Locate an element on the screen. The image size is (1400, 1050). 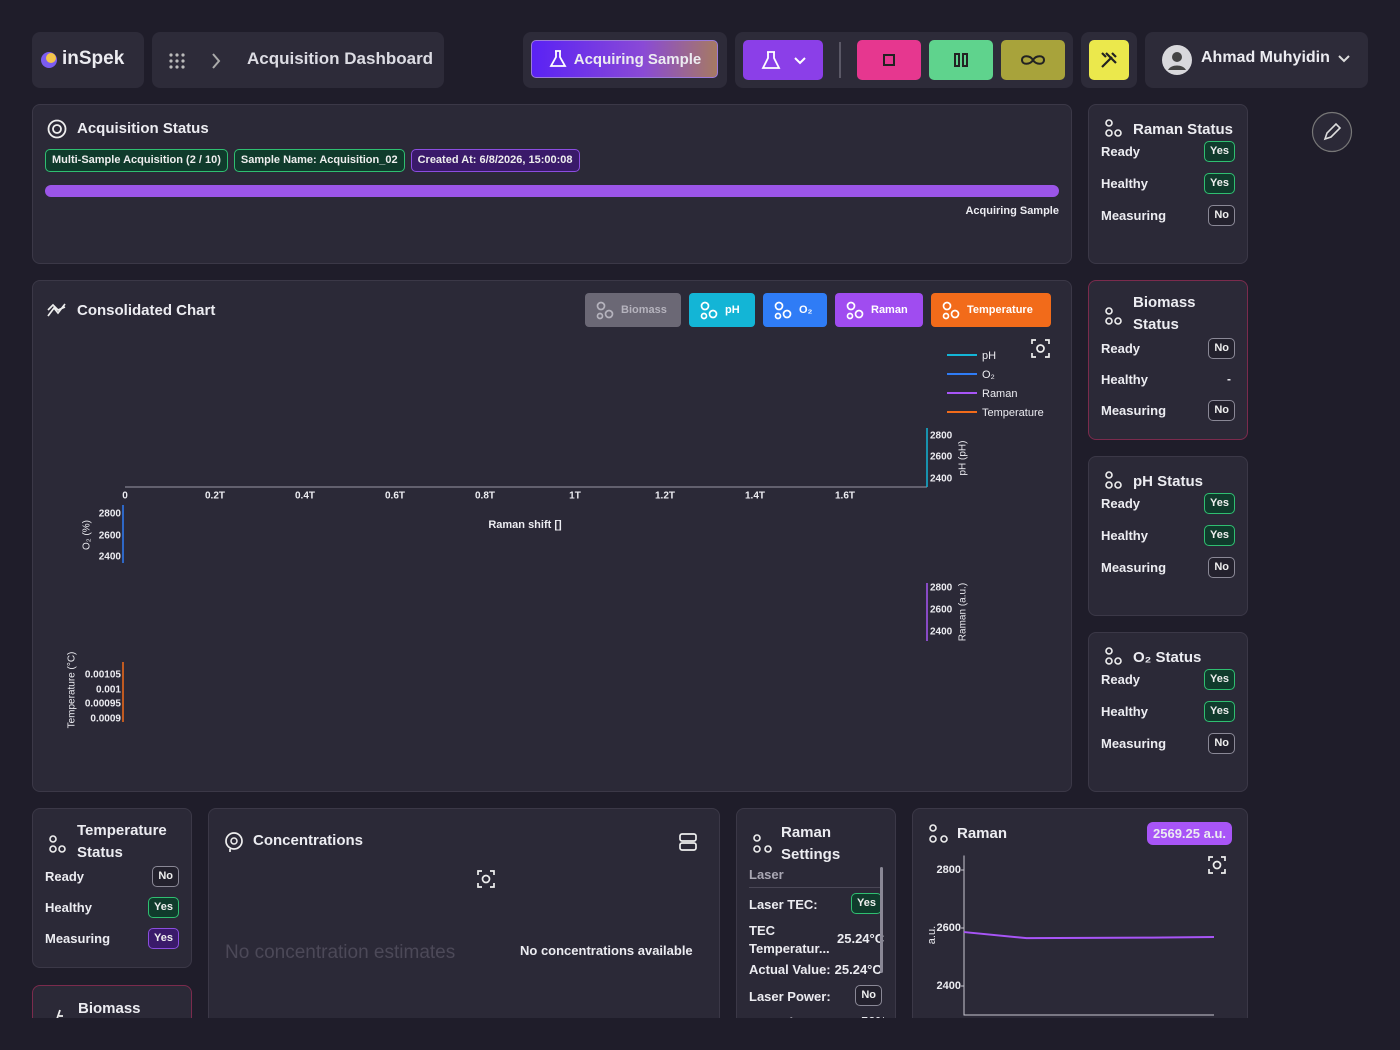
apps-icon is located at coordinates (177, 61).